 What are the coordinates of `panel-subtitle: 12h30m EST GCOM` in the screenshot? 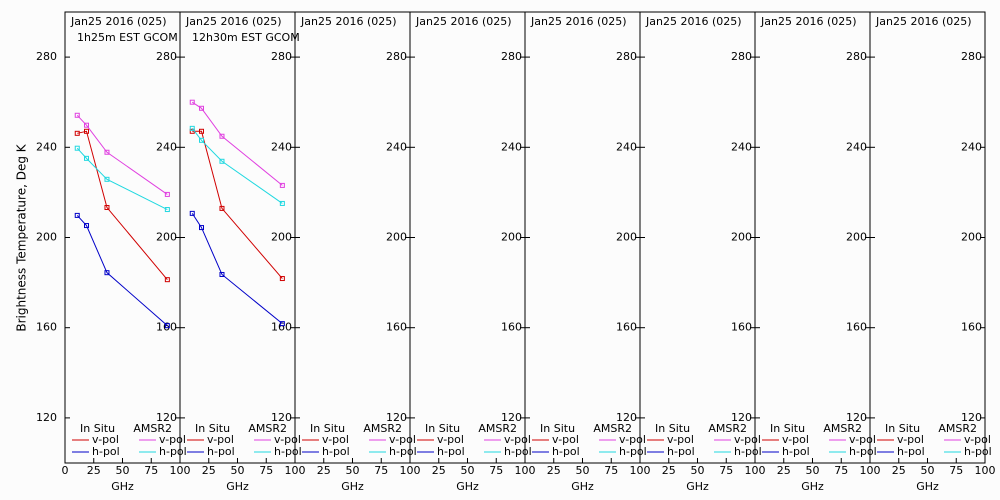 It's located at (246, 37).